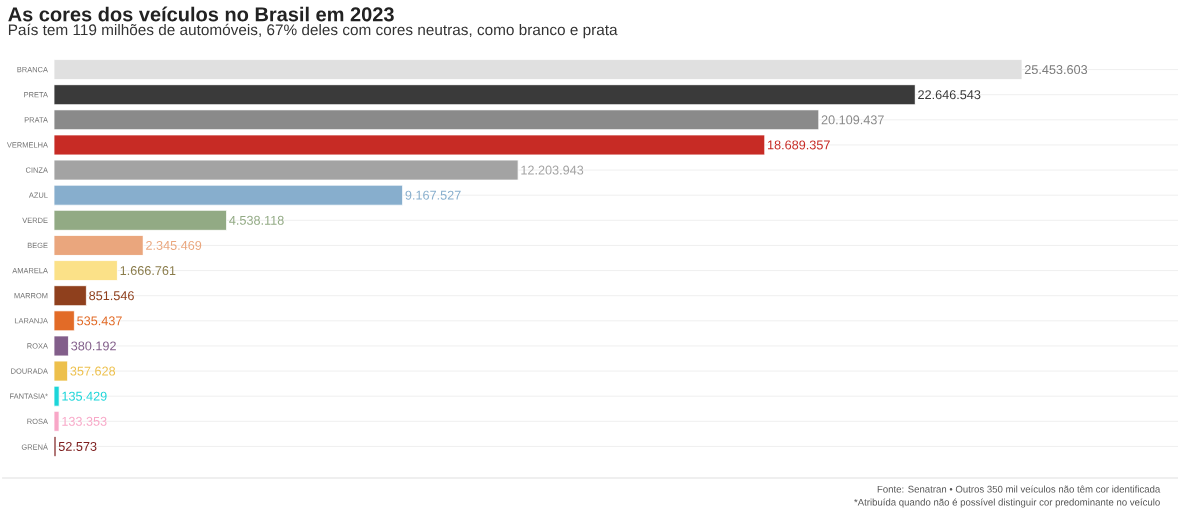 This screenshot has width=1200, height=512. What do you see at coordinates (77, 446) in the screenshot?
I see `data-label: 52.573` at bounding box center [77, 446].